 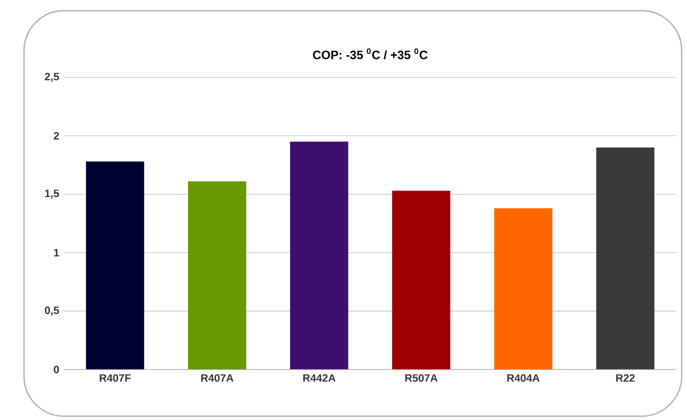 What do you see at coordinates (115, 378) in the screenshot?
I see `x-tick-label: R407F` at bounding box center [115, 378].